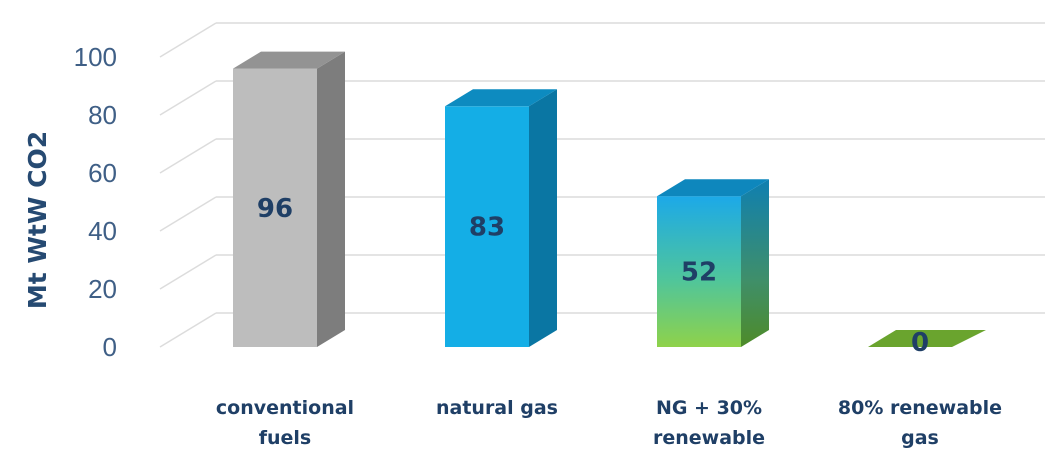 The width and height of the screenshot is (1061, 454). What do you see at coordinates (285, 408) in the screenshot?
I see `category-label: conventional` at bounding box center [285, 408].